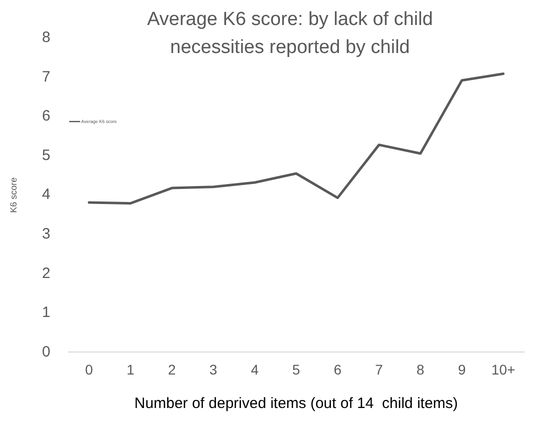 Image resolution: width=536 pixels, height=421 pixels. What do you see at coordinates (503, 369) in the screenshot?
I see `x-tick-label: 10+` at bounding box center [503, 369].